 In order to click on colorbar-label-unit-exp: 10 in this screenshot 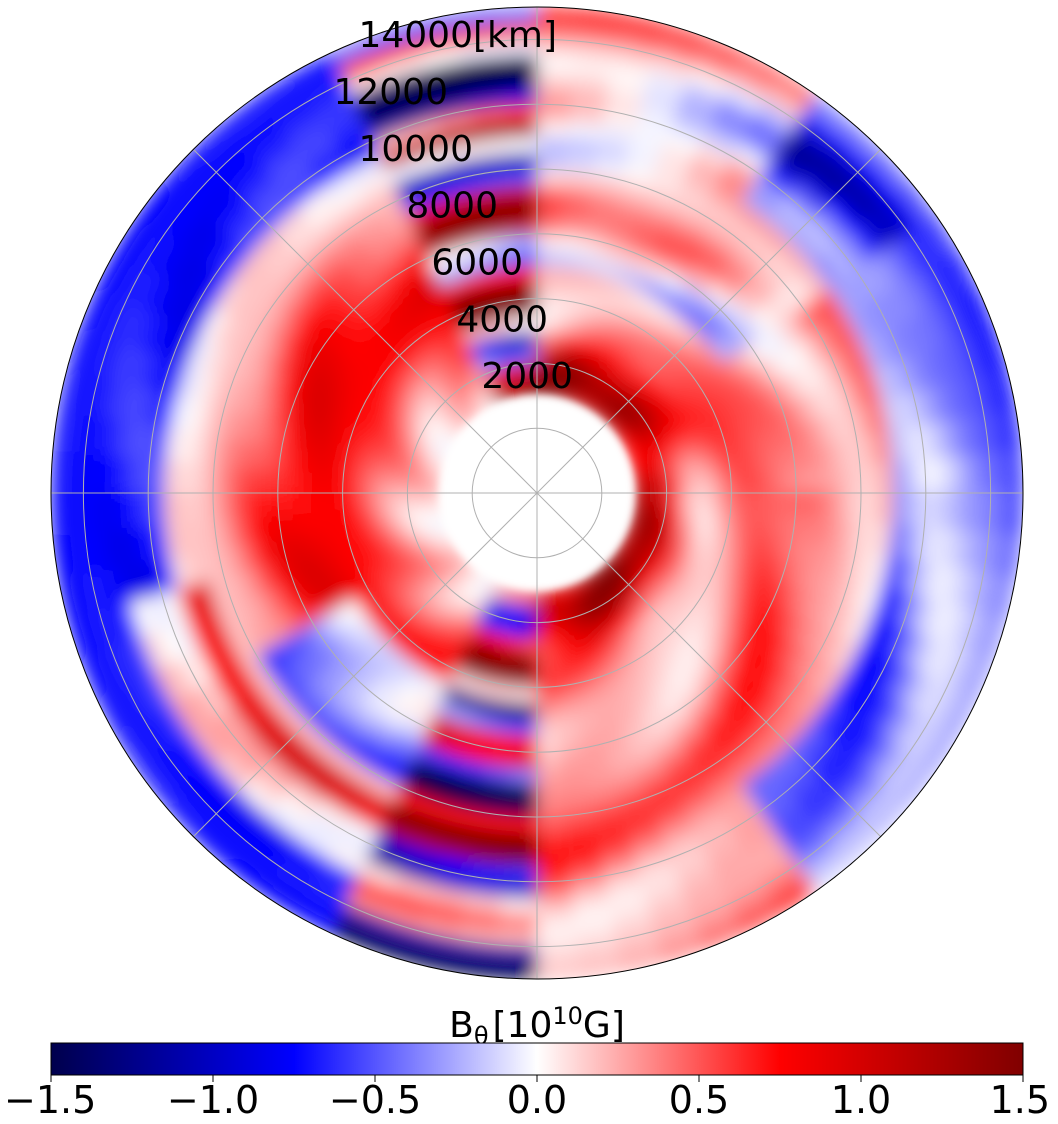, I will do `click(567, 1016)`.